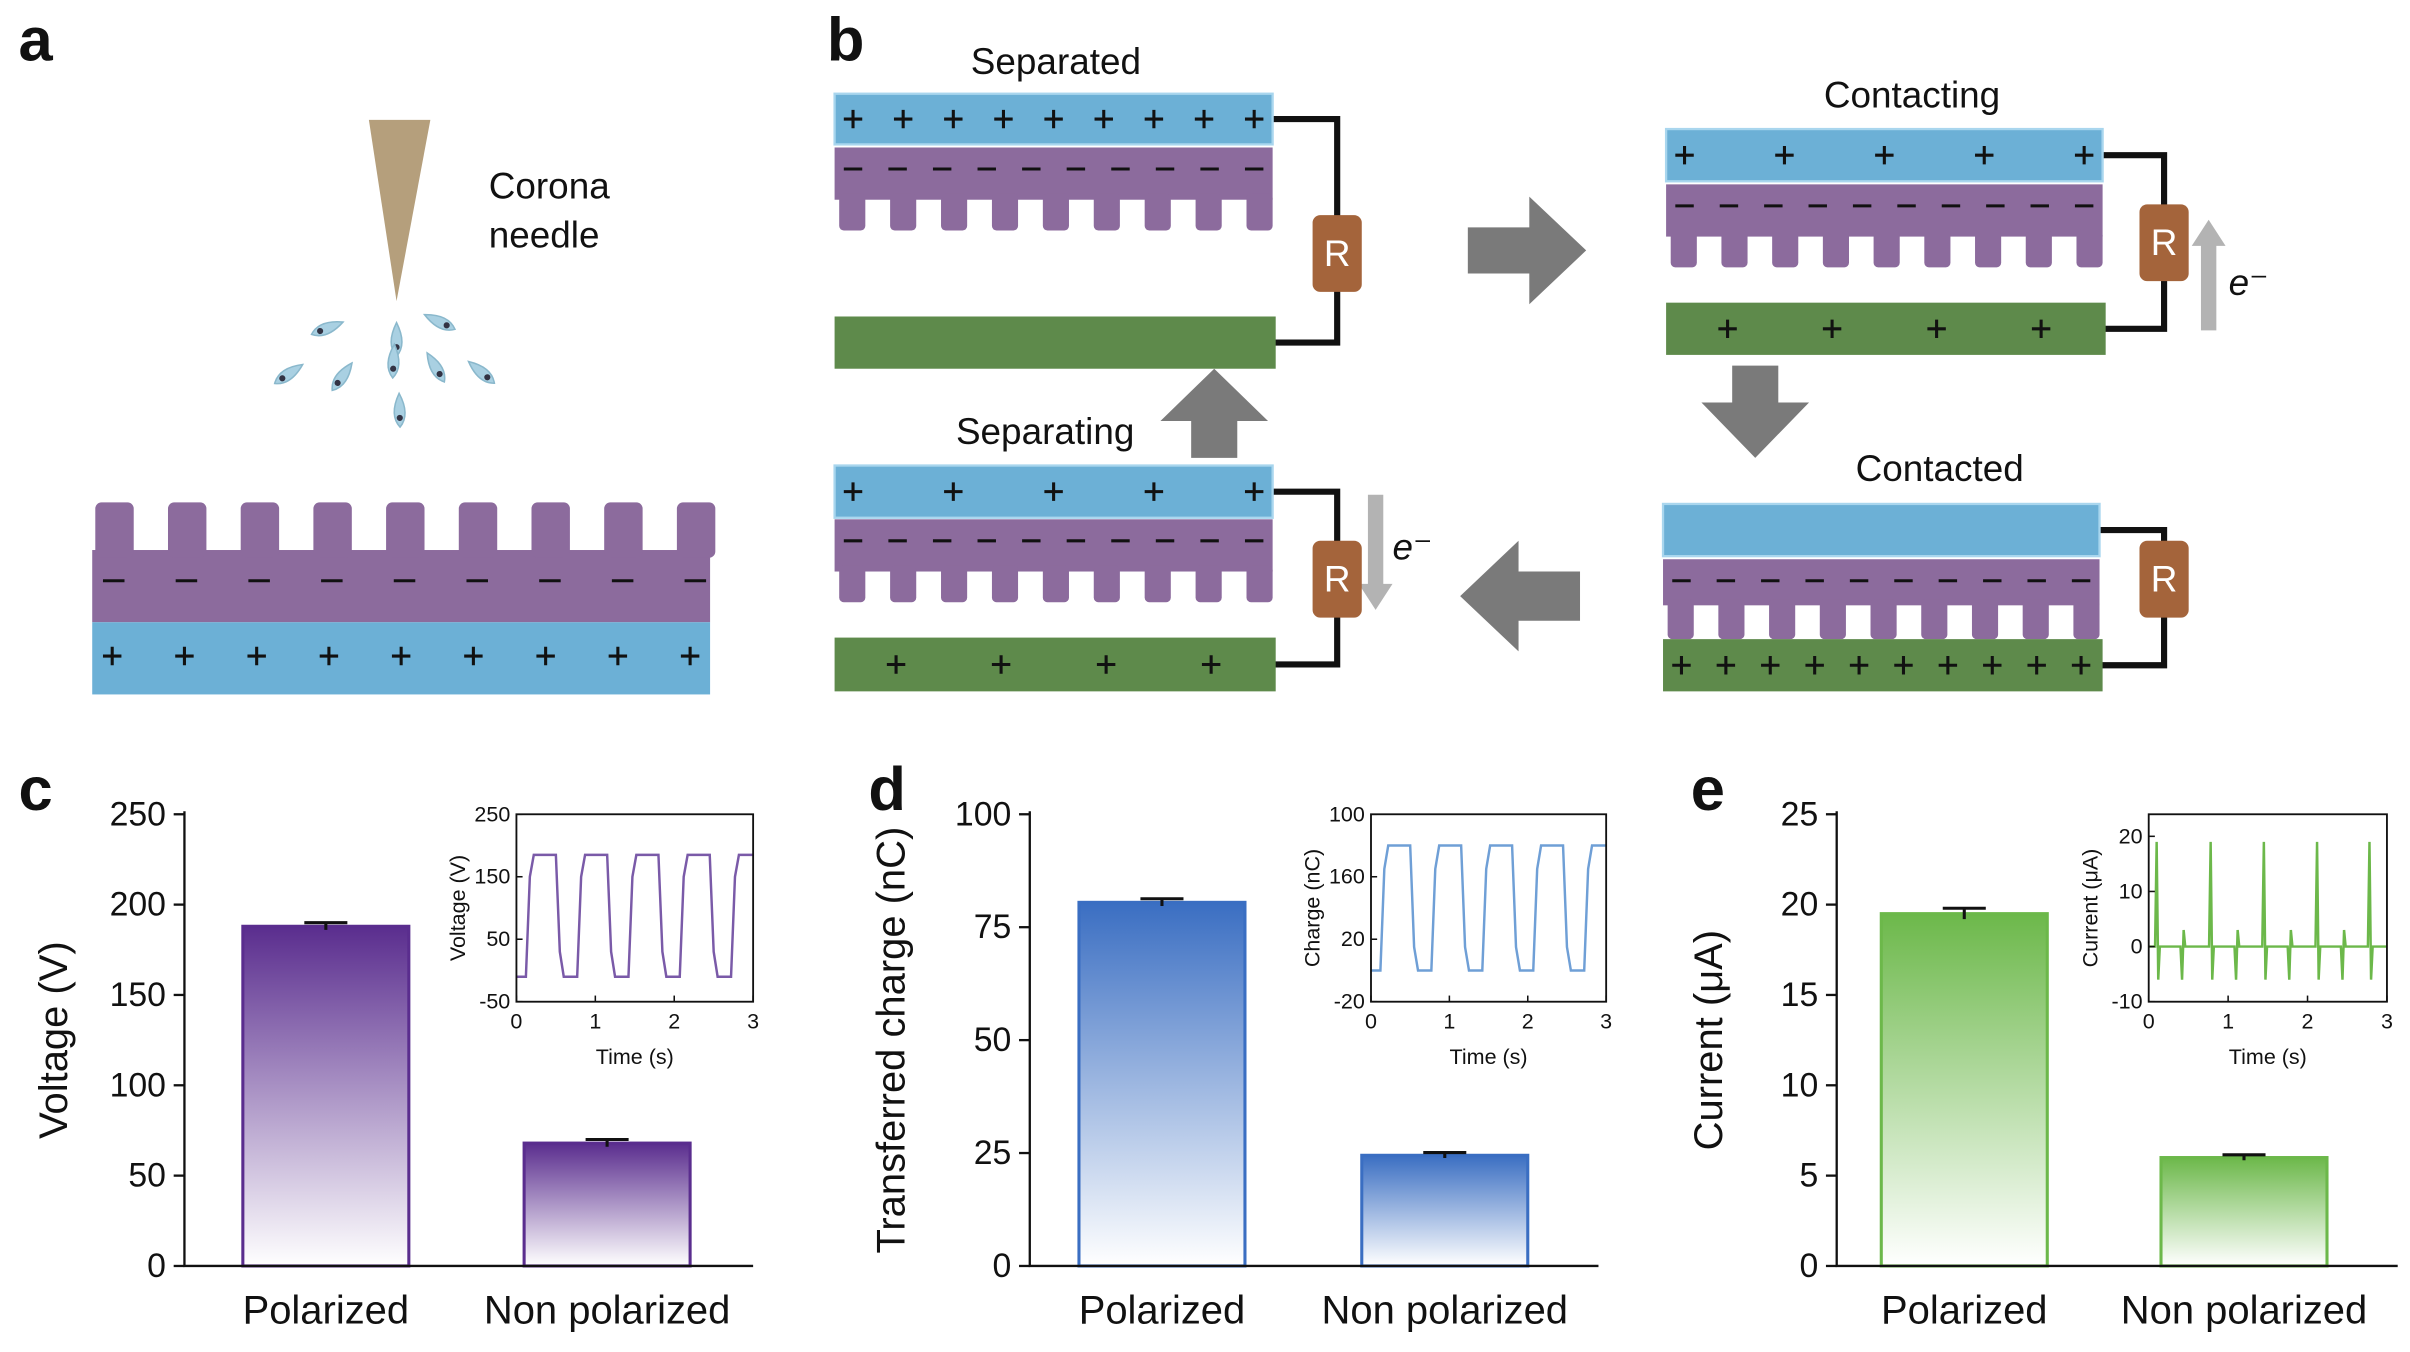 This screenshot has width=2410, height=1352. Describe the element at coordinates (846, 39) in the screenshot. I see `panel-label: b` at that location.